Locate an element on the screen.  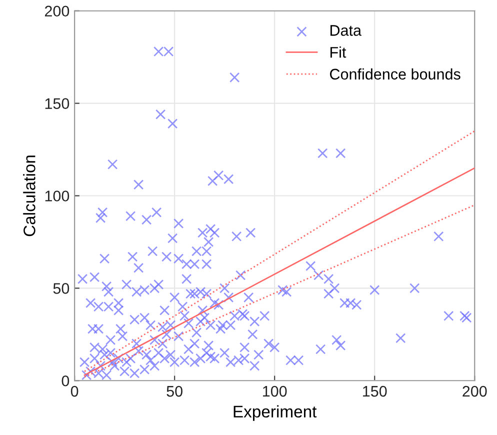
x-axis-title: Experiment is located at coordinates (275, 413).